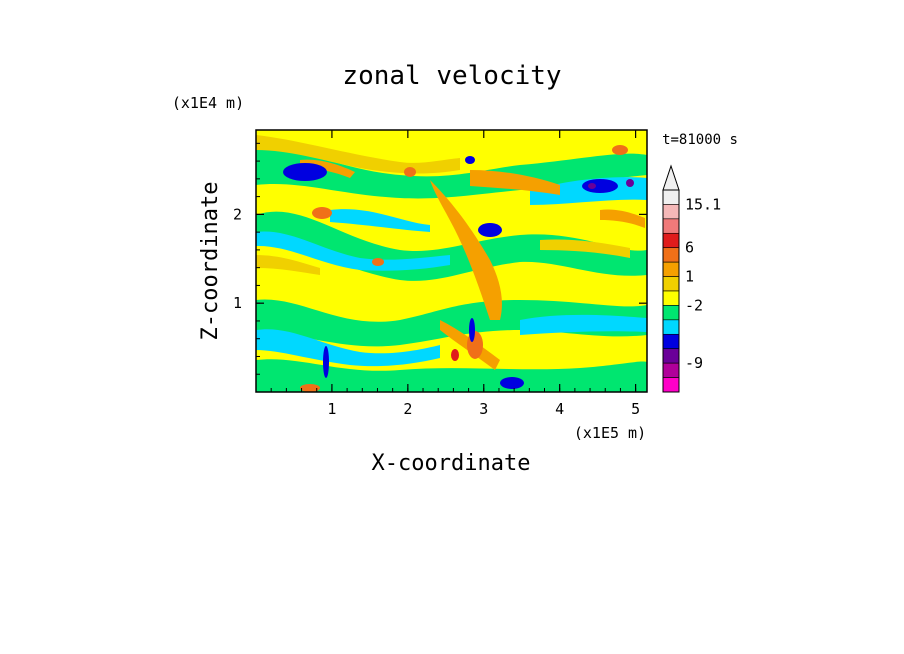  I want to click on x-tick-label: 3, so click(483, 409).